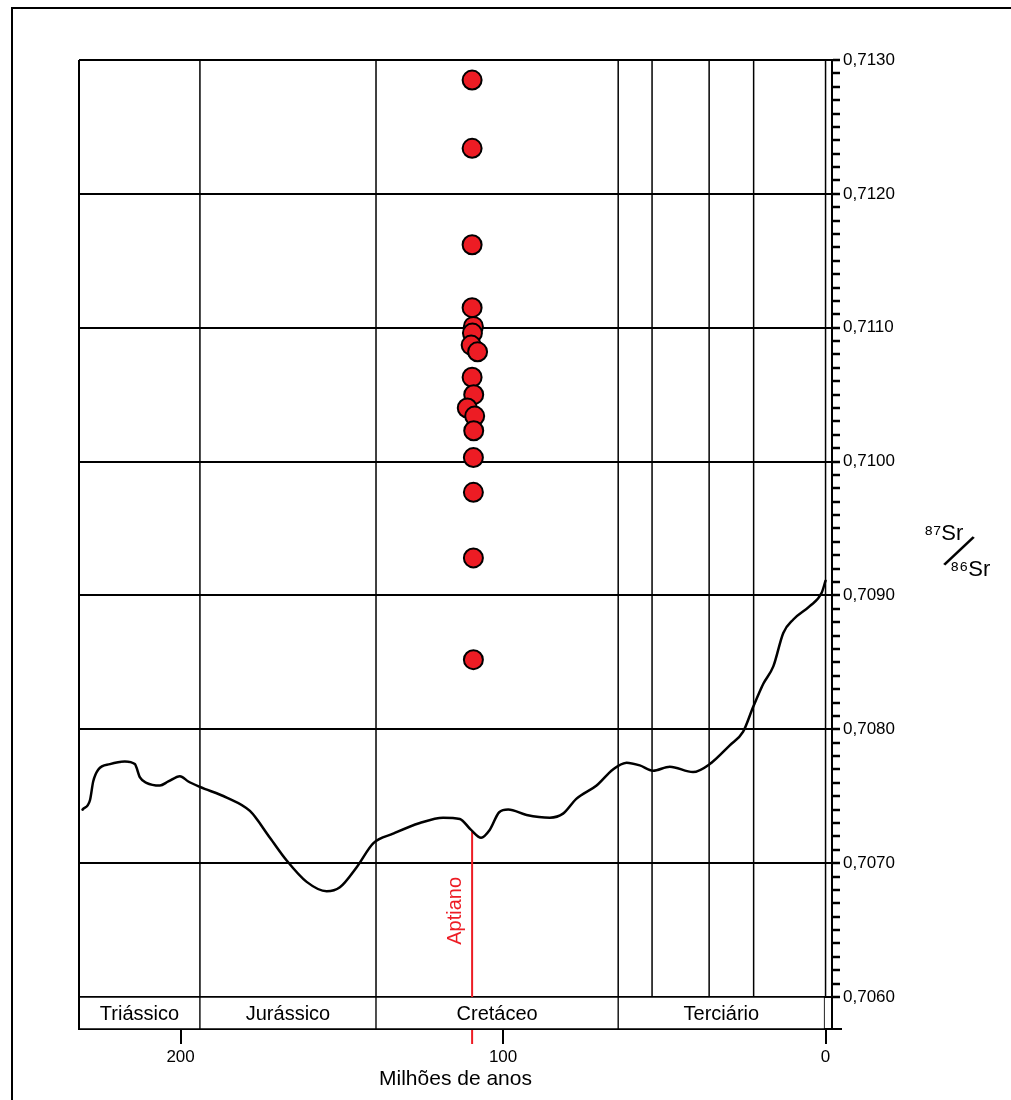 The width and height of the screenshot is (1011, 1100). What do you see at coordinates (453, 910) in the screenshot?
I see `ref-line-label: Aptiano` at bounding box center [453, 910].